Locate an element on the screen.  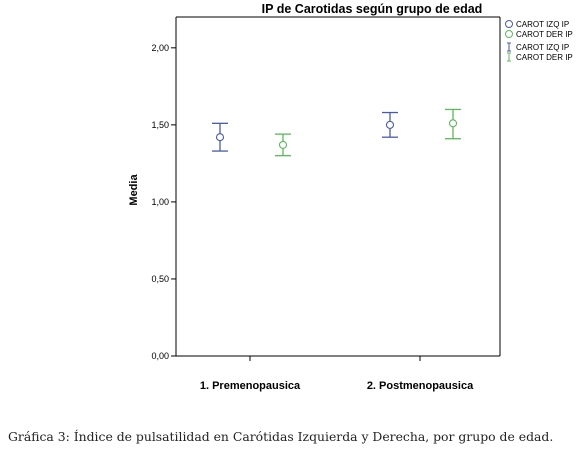
x-category-label: 1. Premenopausica is located at coordinates (250, 386).